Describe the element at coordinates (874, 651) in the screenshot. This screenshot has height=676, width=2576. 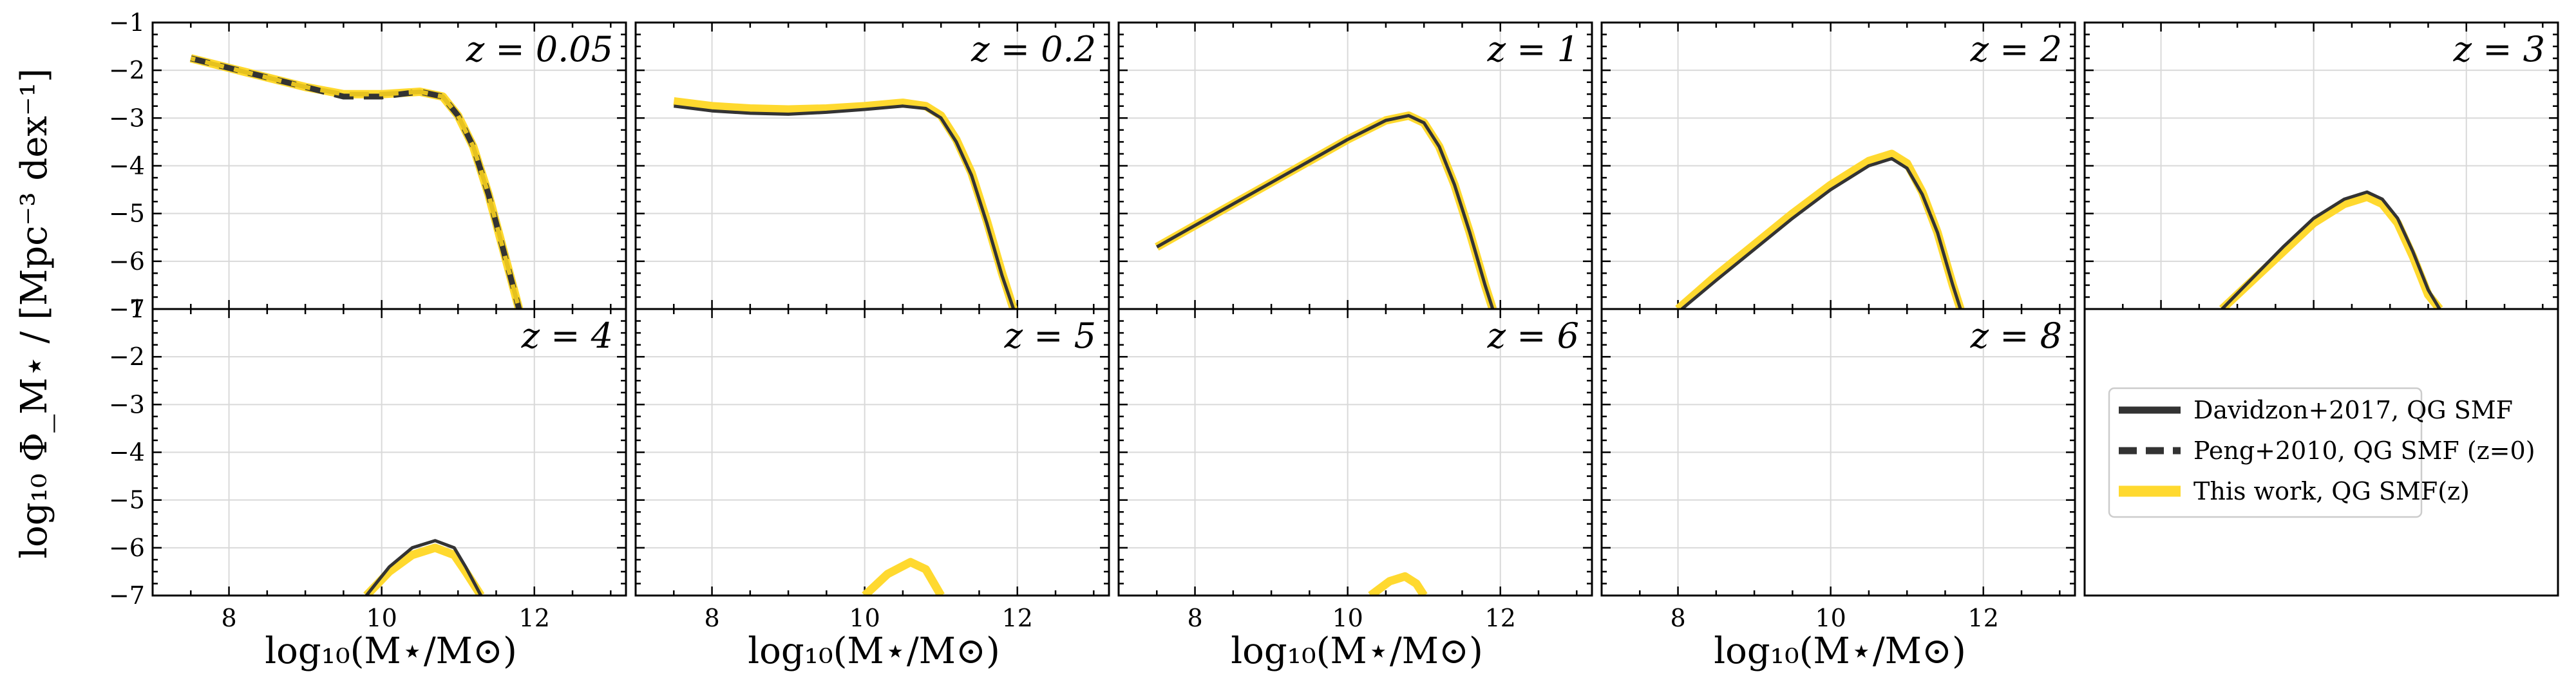
I see `x-axis-title-2: log₁₀(M⋆/M⊙)` at that location.